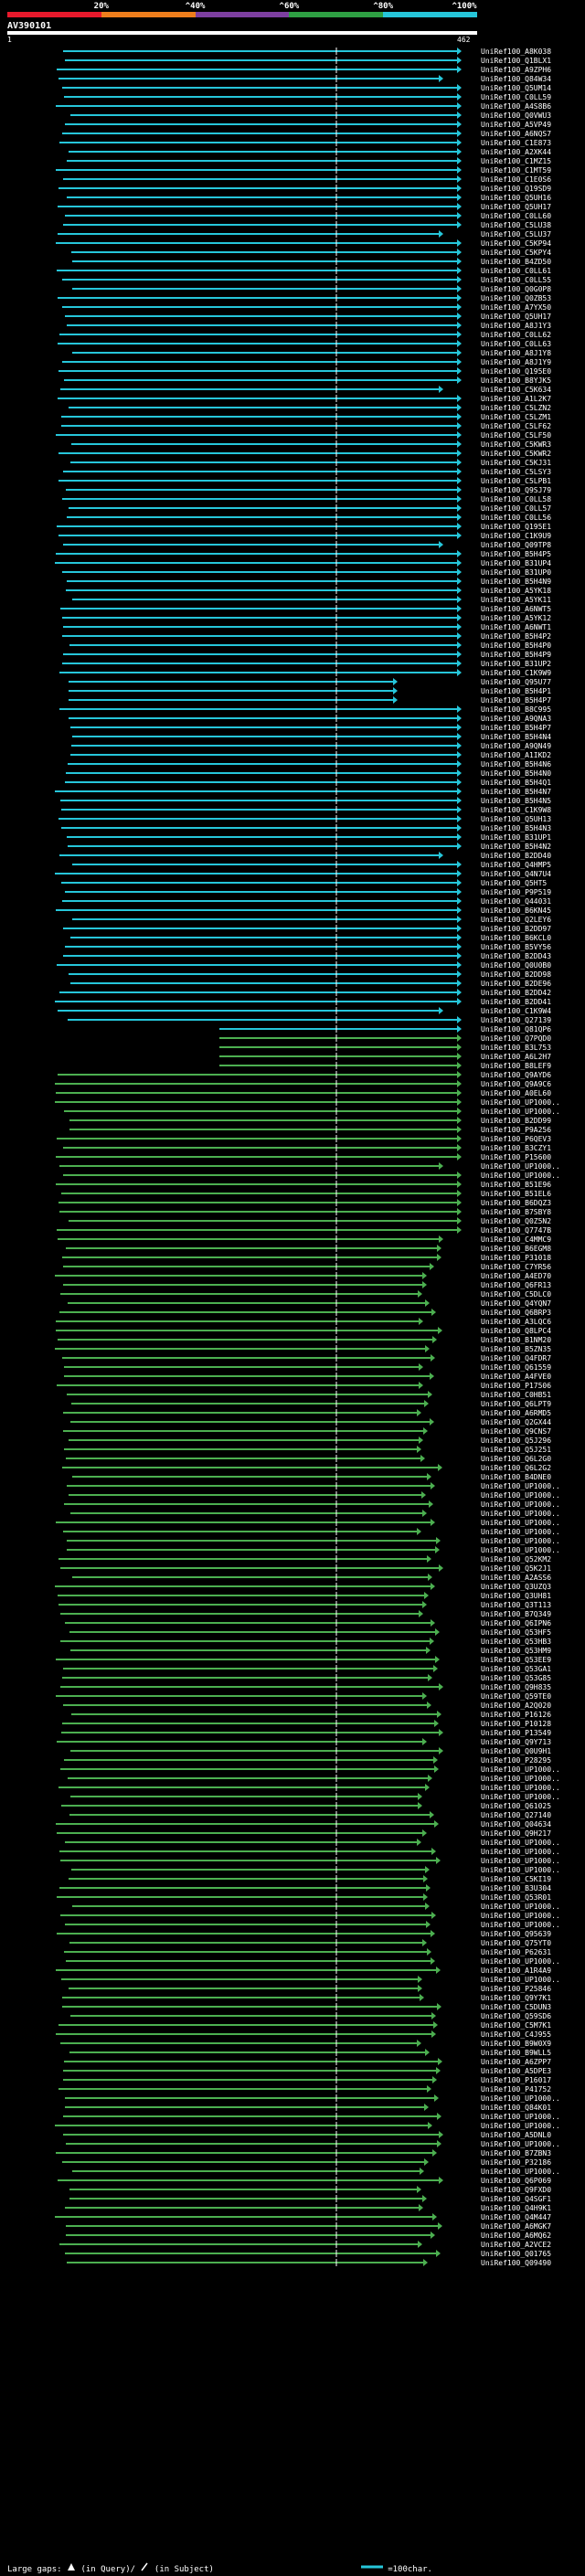 The image size is (585, 2576). What do you see at coordinates (516, 1084) in the screenshot?
I see `hit-label: UniRef100_Q9A9C6` at bounding box center [516, 1084].